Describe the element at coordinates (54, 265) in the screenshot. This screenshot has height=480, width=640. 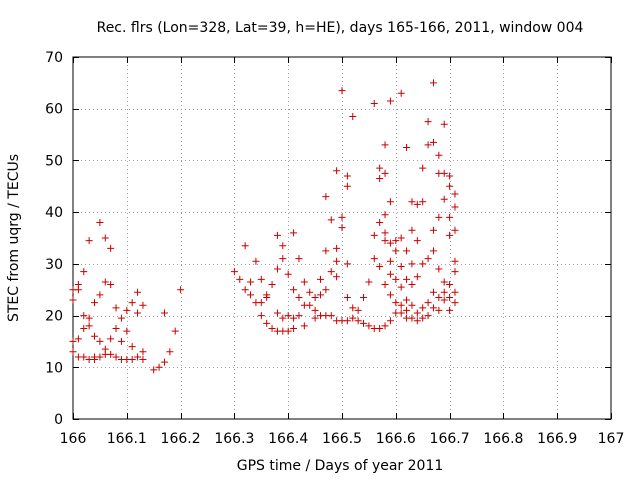
I see `y-tick-label: 30` at that location.